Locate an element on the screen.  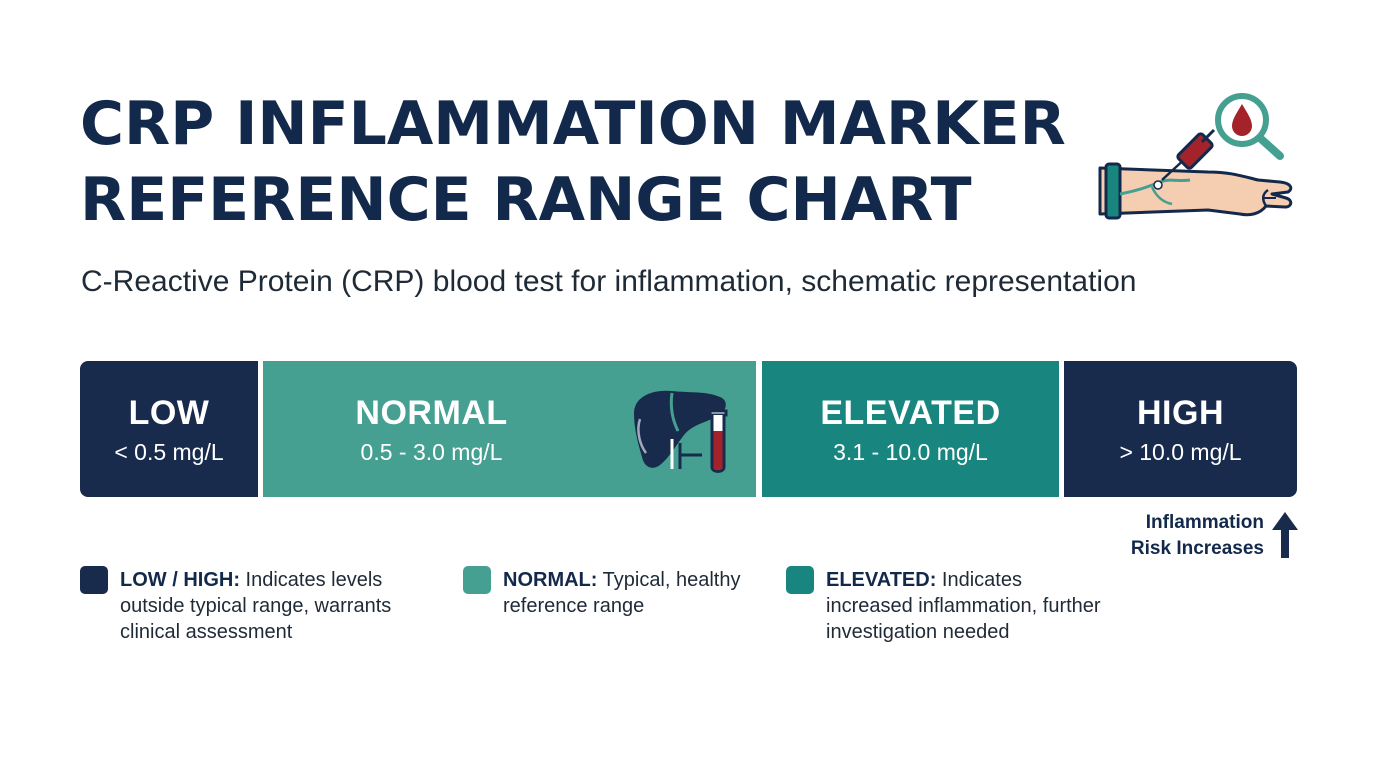
legend-swatch-elevated is located at coordinates (800, 580).